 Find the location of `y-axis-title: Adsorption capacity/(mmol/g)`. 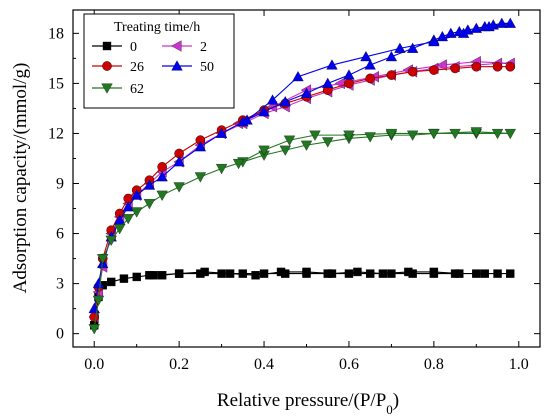

y-axis-title: Adsorption capacity/(mmol/g) is located at coordinates (20, 178).